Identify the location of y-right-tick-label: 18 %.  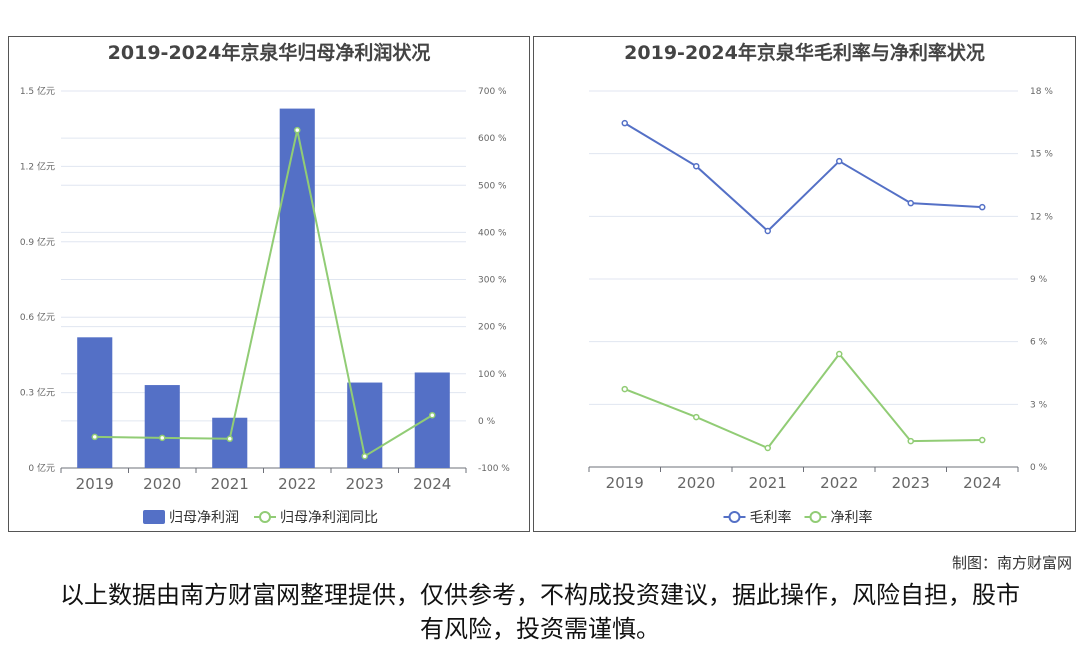
(1041, 92).